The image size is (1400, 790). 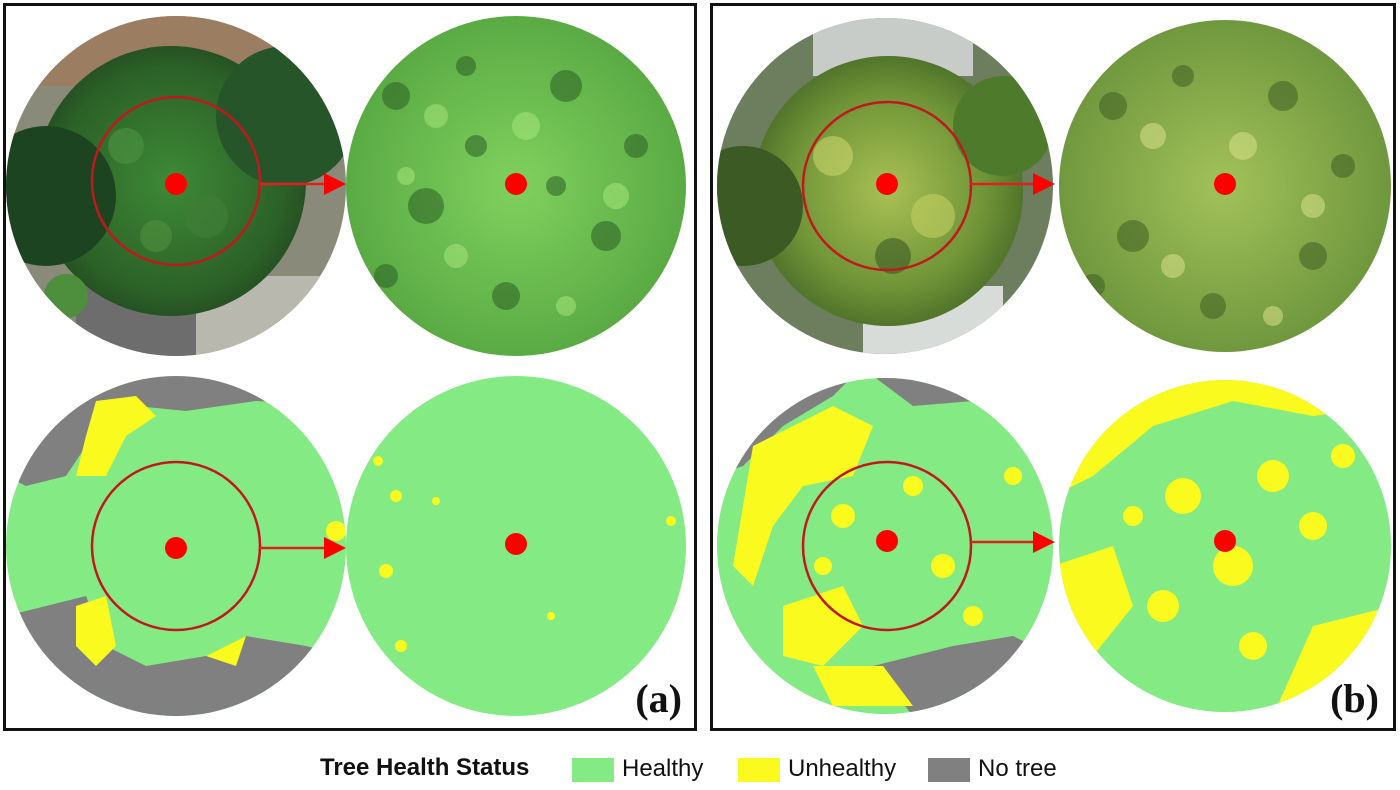 I want to click on legend-label-unhealthy: Unhealthy, so click(x=842, y=768).